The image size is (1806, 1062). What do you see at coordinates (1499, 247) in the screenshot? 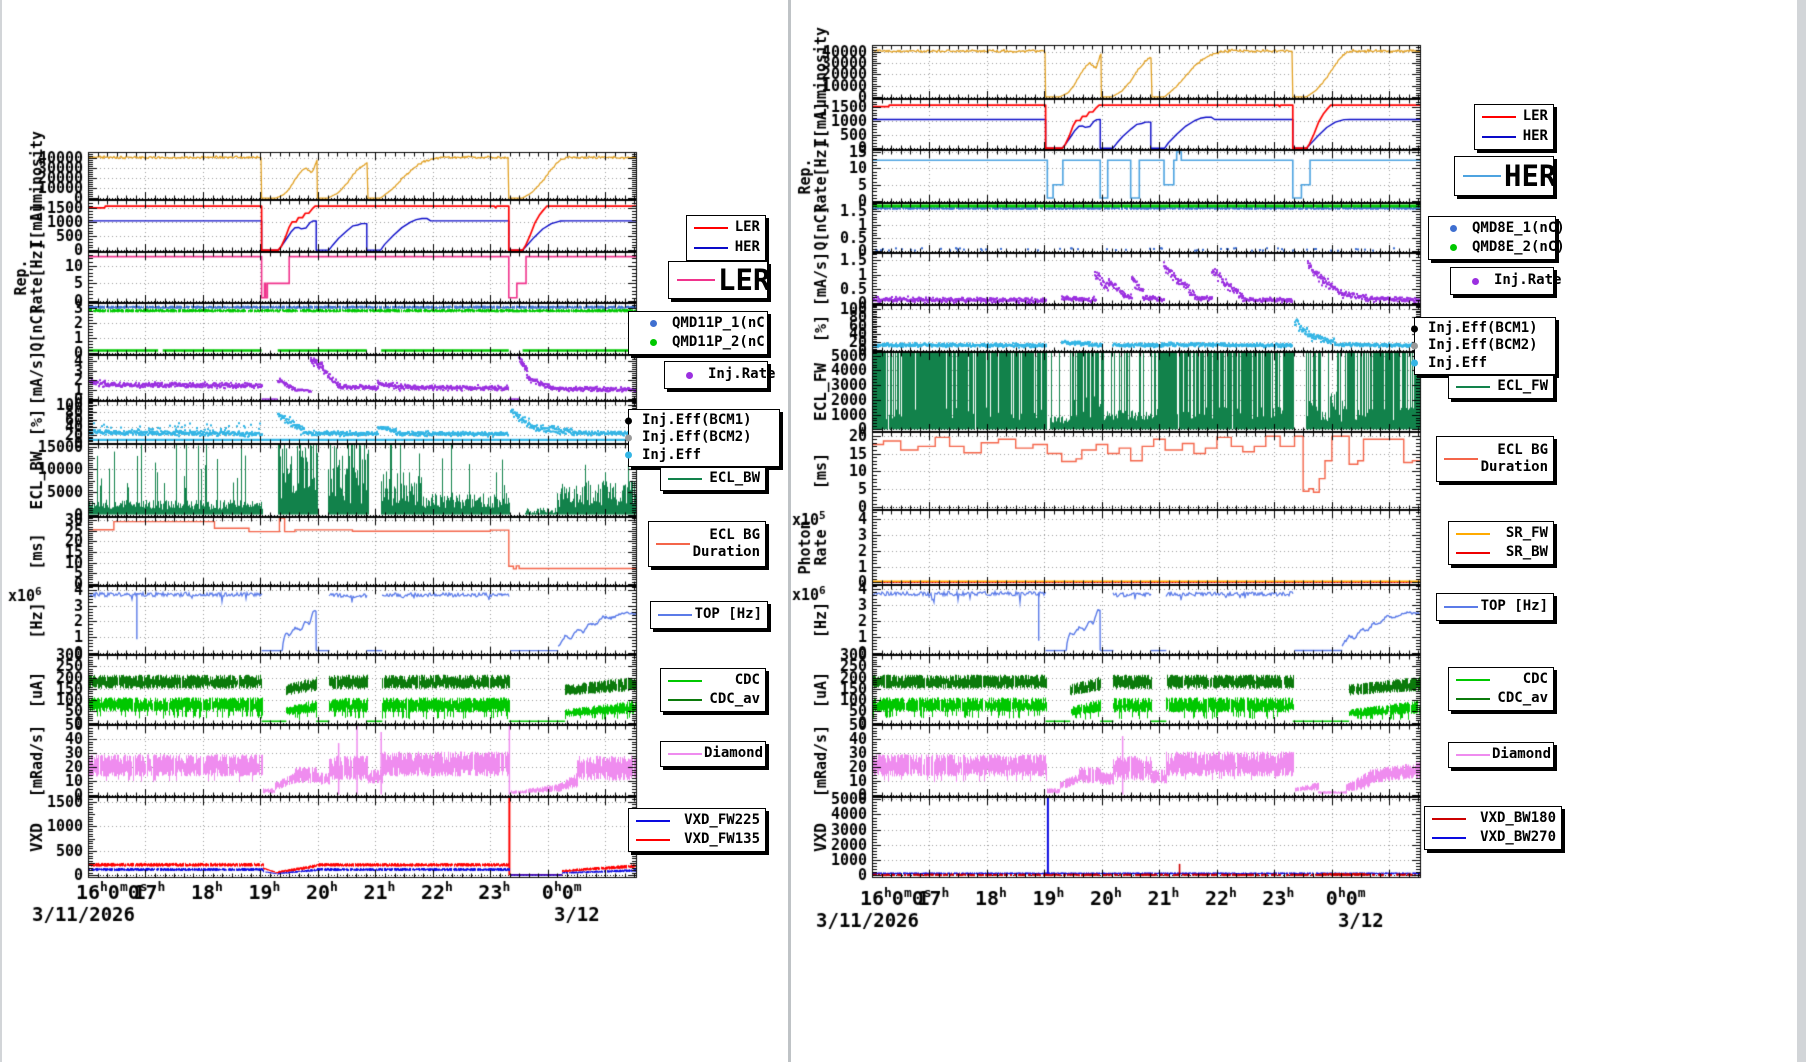
I see `legend-qmd-r-entry: QMD8E_2(nC)` at bounding box center [1499, 247].